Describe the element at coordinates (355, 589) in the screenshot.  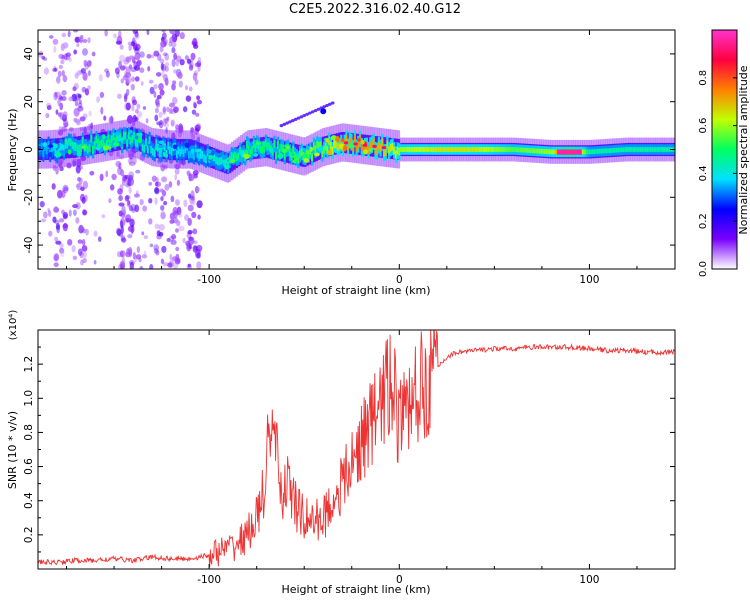
I see `snr-x-axis-label: Height of straight line (km)` at that location.